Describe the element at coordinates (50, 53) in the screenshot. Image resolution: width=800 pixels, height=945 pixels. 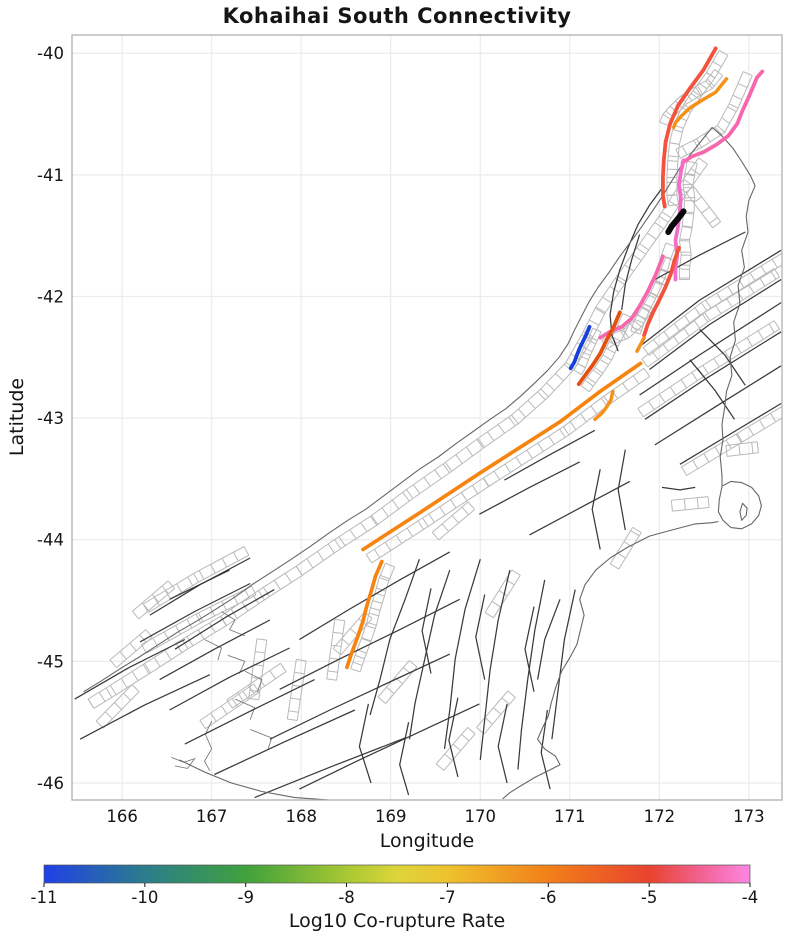
I see `y-tick-label: -40` at that location.